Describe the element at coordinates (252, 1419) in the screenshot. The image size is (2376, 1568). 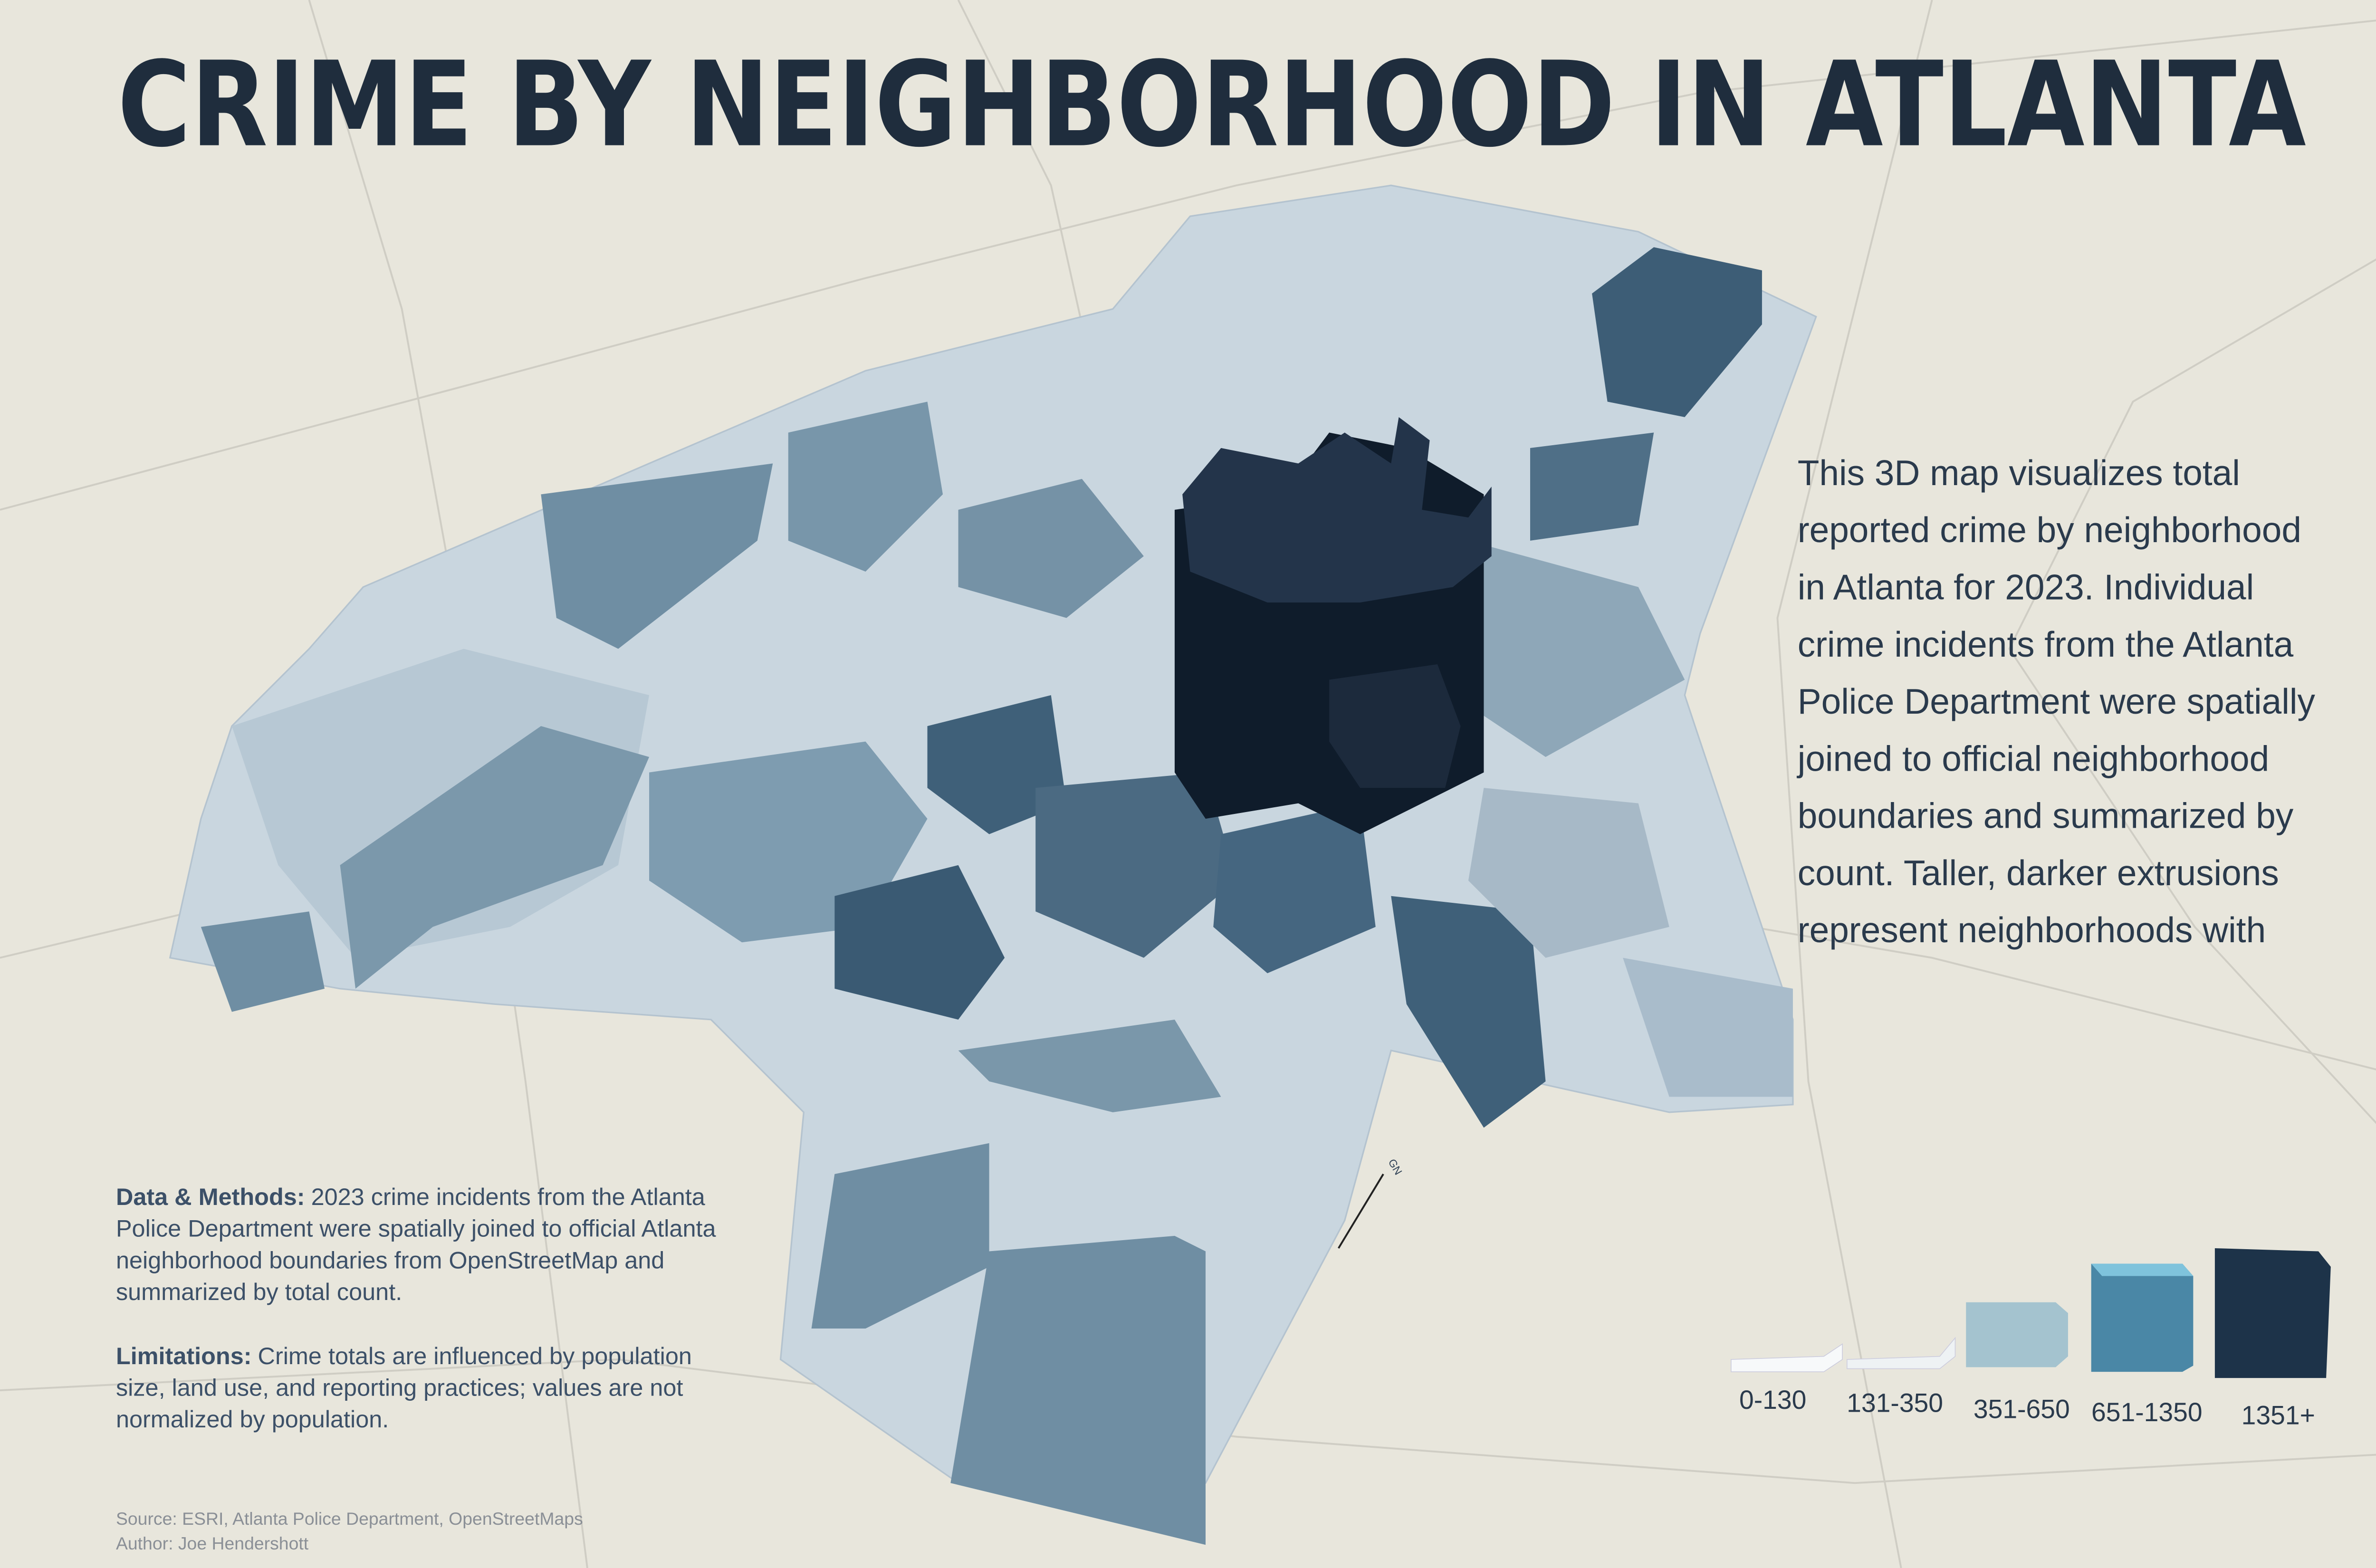
I see `limitations-line: normalized by population.` at that location.